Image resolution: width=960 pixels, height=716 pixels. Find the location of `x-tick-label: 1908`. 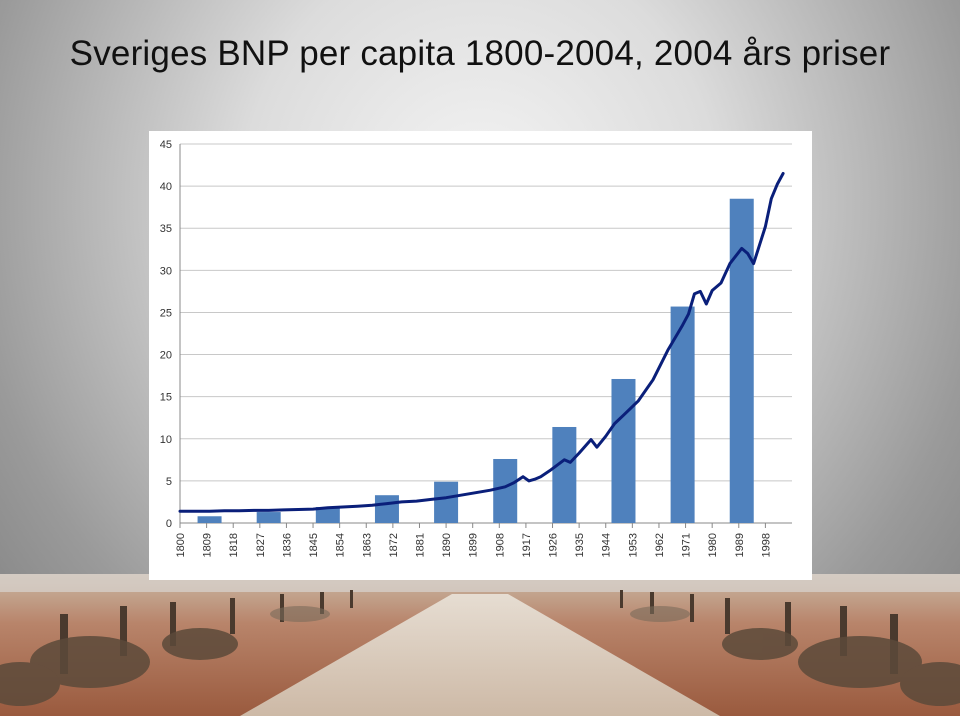

x-tick-label: 1908 is located at coordinates (500, 545).